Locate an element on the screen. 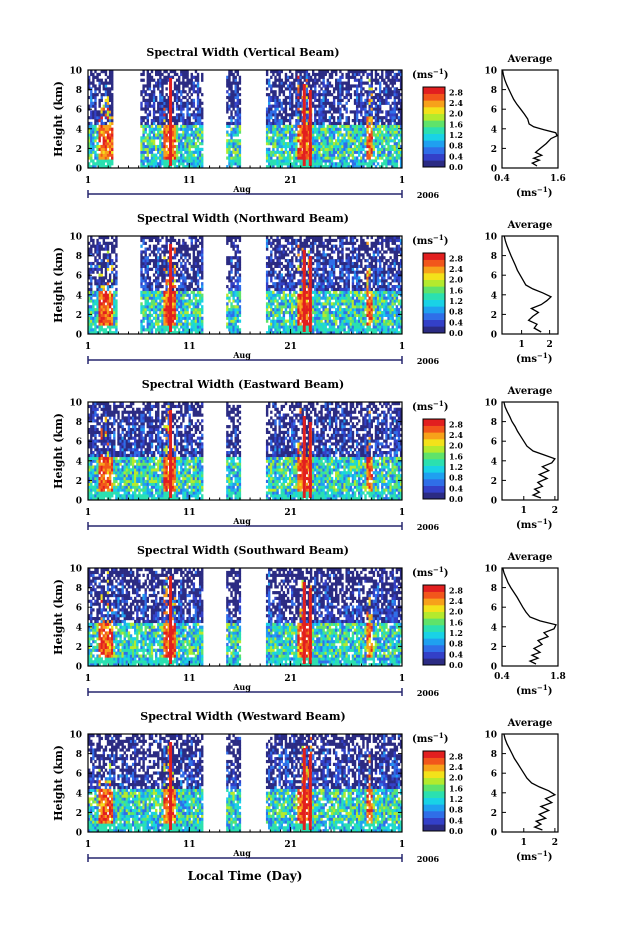 This screenshot has height=931, width=618. profile-x-tick-label: 1 is located at coordinates (524, 511).